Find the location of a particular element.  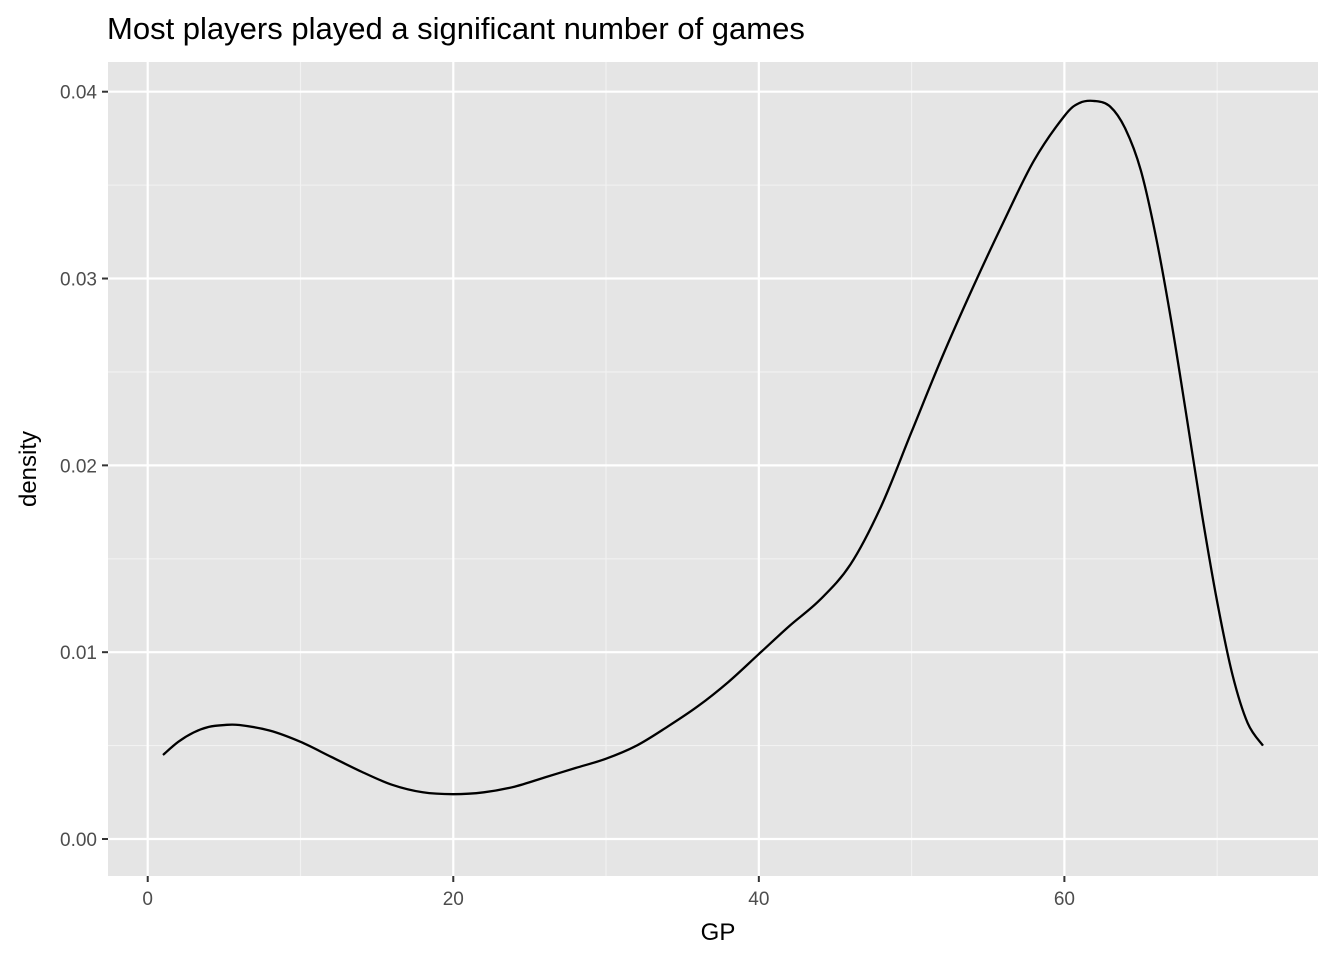

y-tick-label: 0.01 is located at coordinates (78, 653).